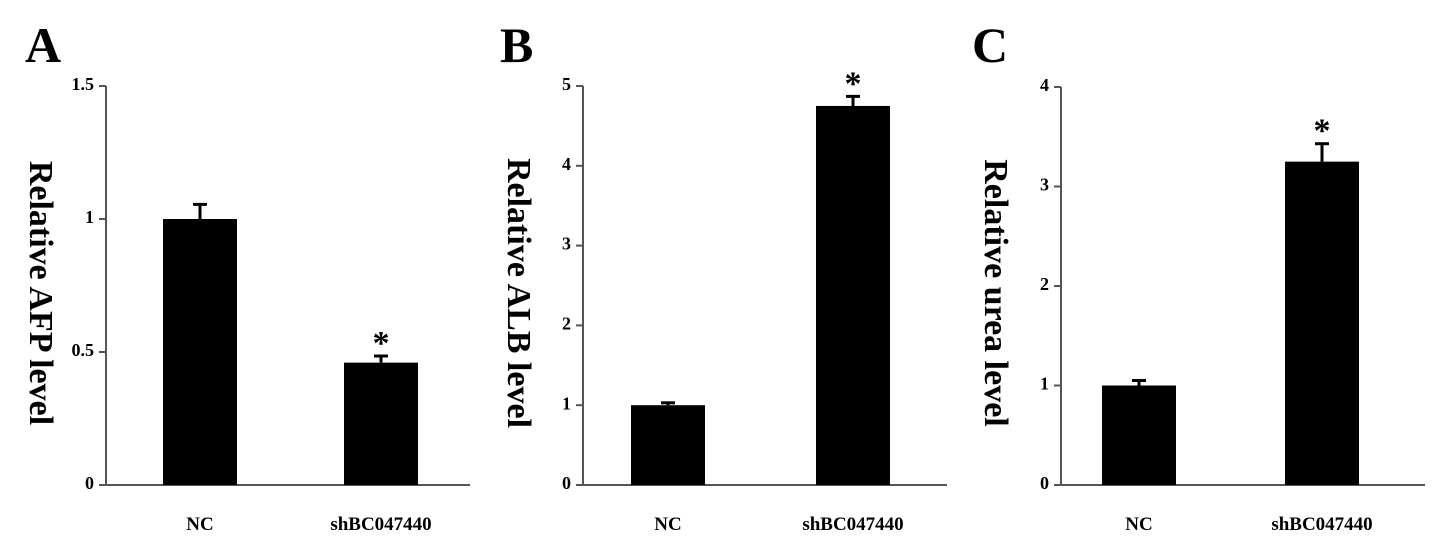 Image resolution: width=1441 pixels, height=559 pixels. I want to click on y-axis-title: Relative AFP level, so click(40, 293).